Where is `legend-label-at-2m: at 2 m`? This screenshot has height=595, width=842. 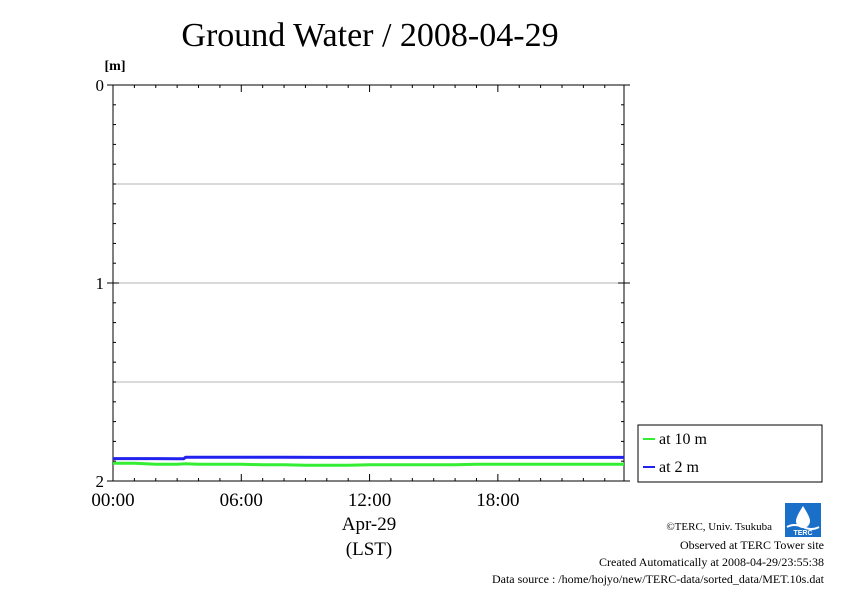
legend-label-at-2m: at 2 m is located at coordinates (679, 467).